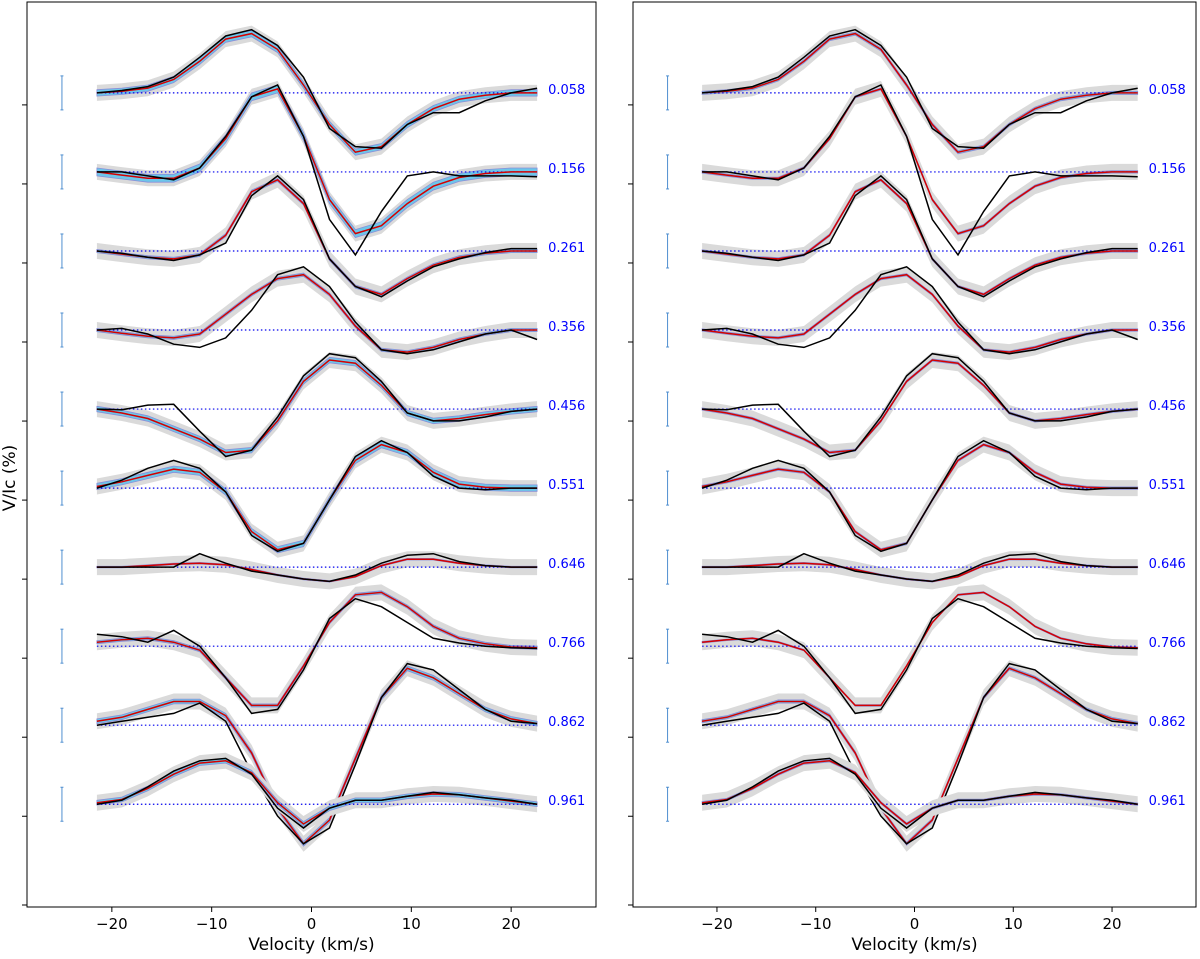 Image resolution: width=1200 pixels, height=959 pixels. What do you see at coordinates (566, 327) in the screenshot?
I see `phase-label: 0.356` at bounding box center [566, 327].